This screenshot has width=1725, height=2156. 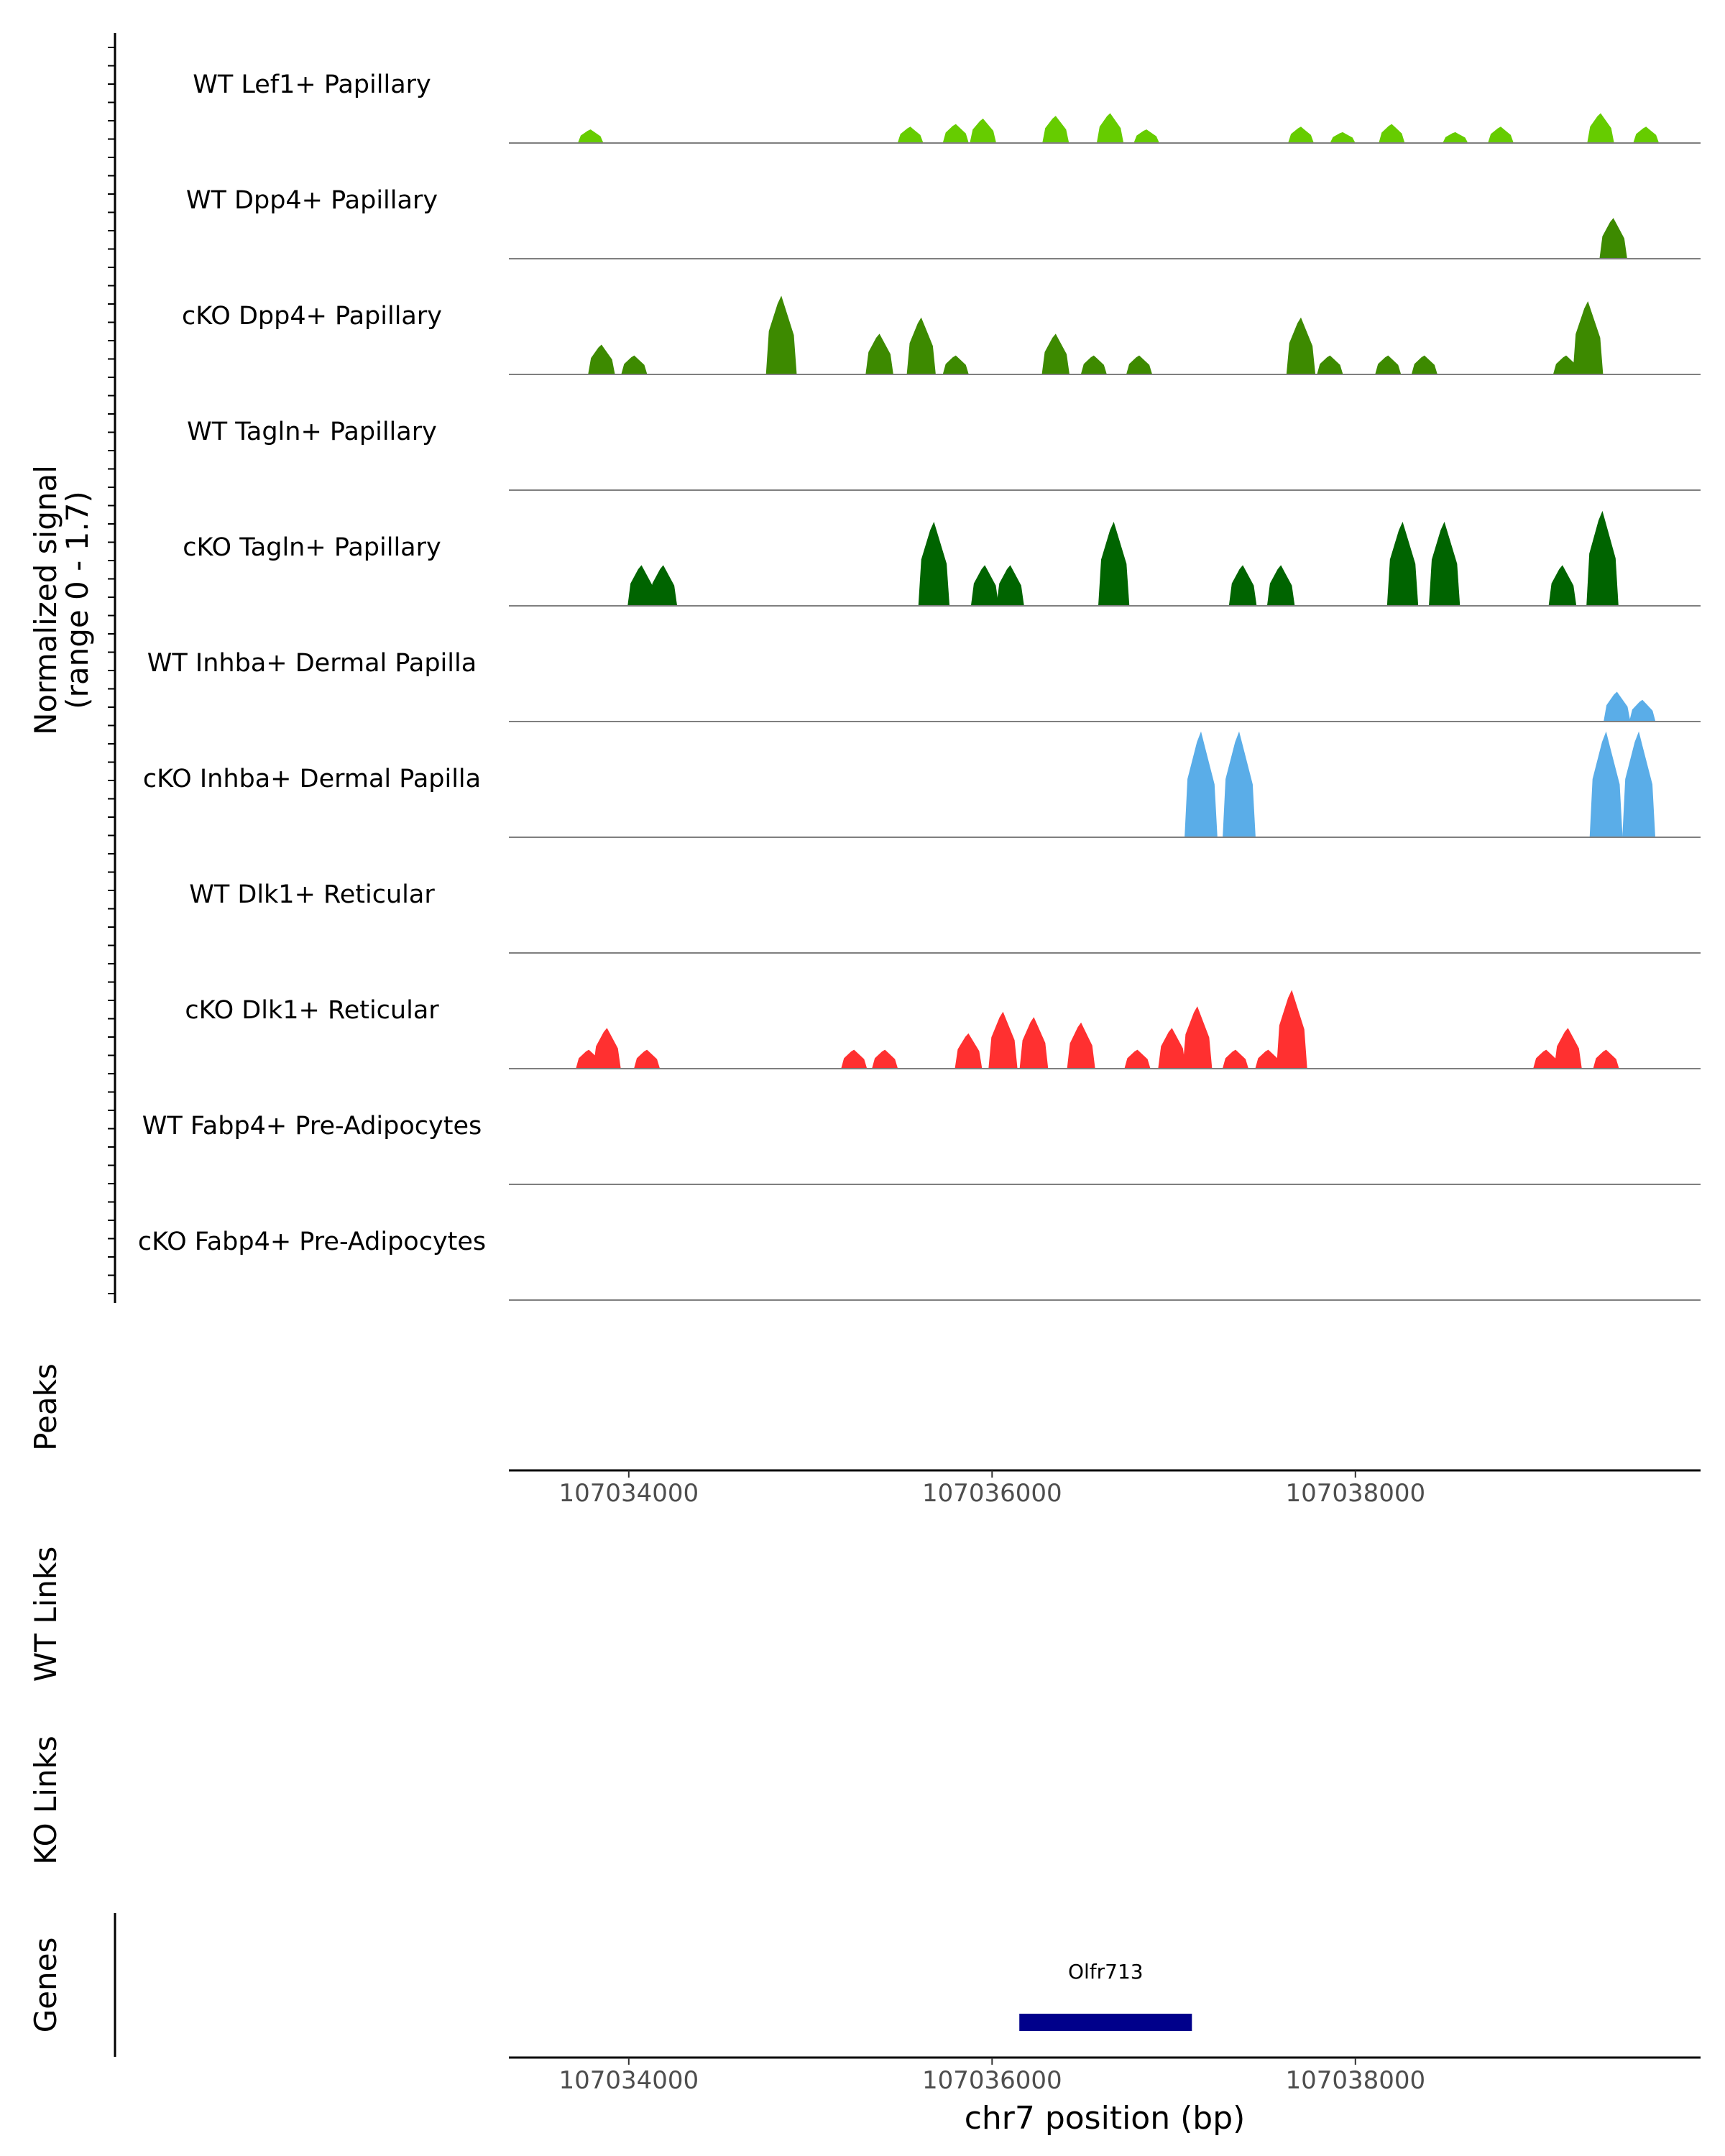 I want to click on x-axis-title: chr7 position (bp), so click(x=1105, y=2118).